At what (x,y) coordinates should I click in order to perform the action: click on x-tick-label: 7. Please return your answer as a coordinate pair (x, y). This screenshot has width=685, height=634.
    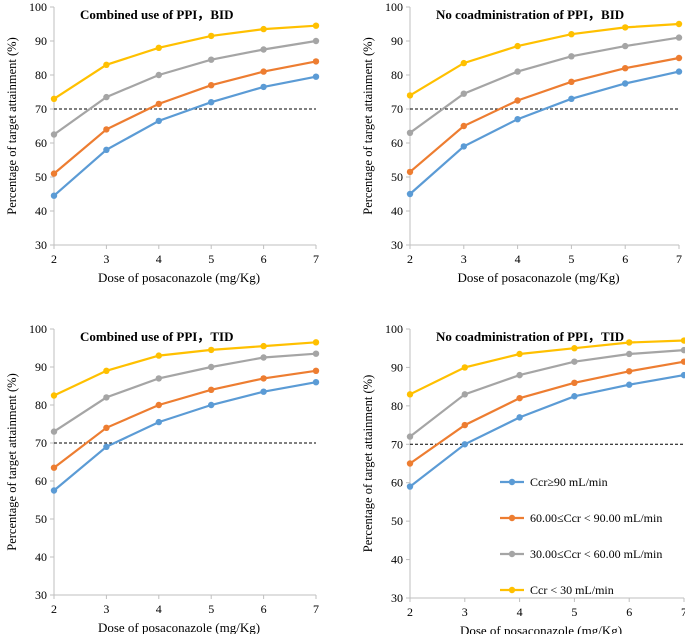
    Looking at the image, I should click on (316, 609).